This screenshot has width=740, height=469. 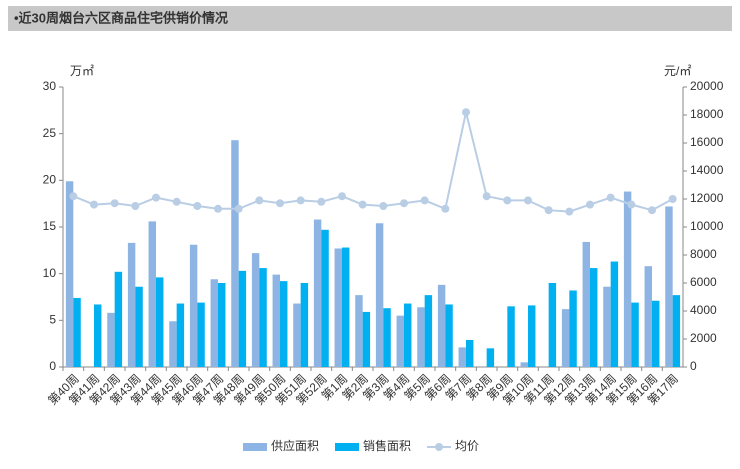 What do you see at coordinates (707, 86) in the screenshot?
I see `y2-tick-label: 20000` at bounding box center [707, 86].